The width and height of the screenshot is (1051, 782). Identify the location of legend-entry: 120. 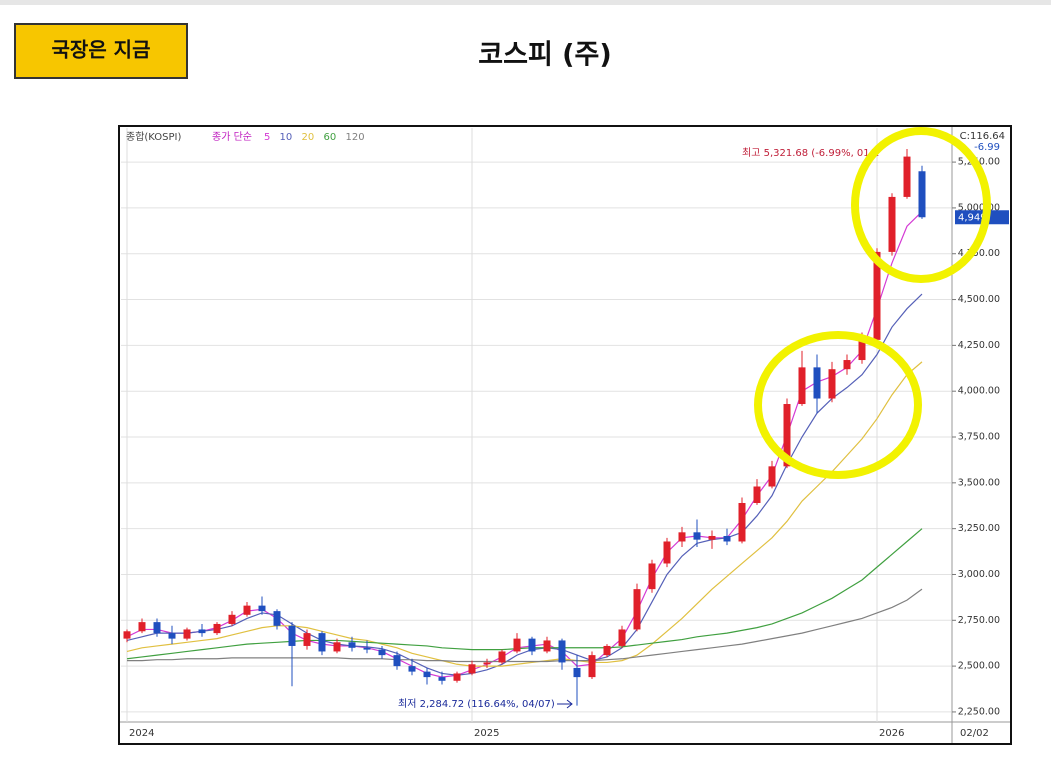
(355, 137).